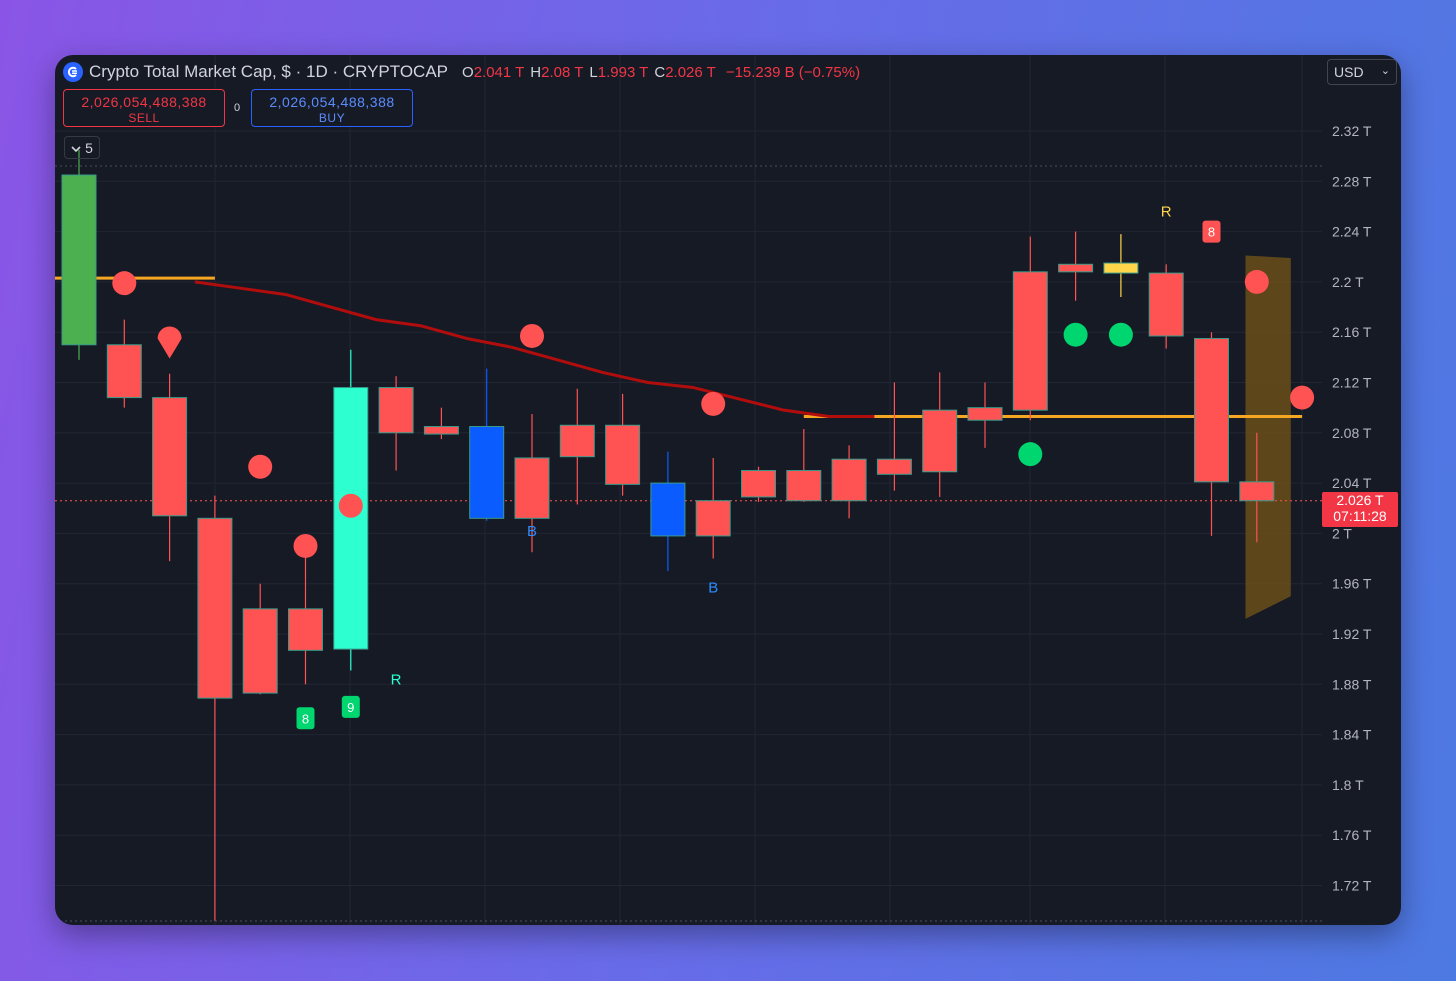 The width and height of the screenshot is (1456, 981). Describe the element at coordinates (536, 72) in the screenshot. I see `high-key: H` at that location.